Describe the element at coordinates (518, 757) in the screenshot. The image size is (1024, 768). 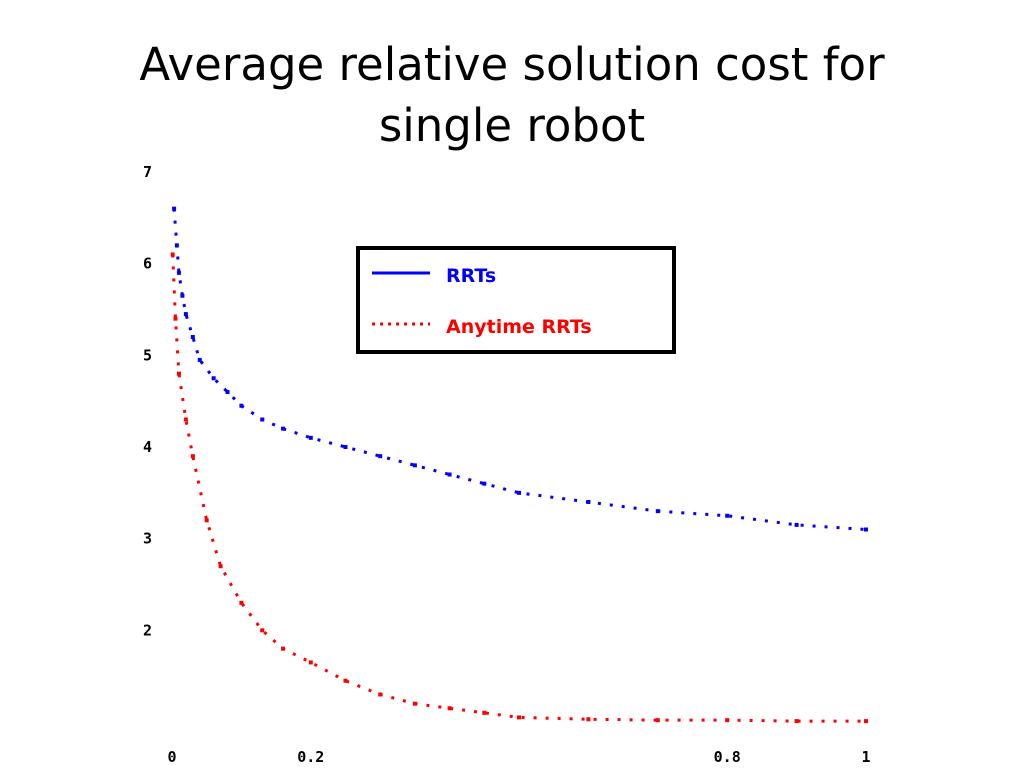
I see `x-axis-ticks: 0 0.2 0.8 1` at that location.